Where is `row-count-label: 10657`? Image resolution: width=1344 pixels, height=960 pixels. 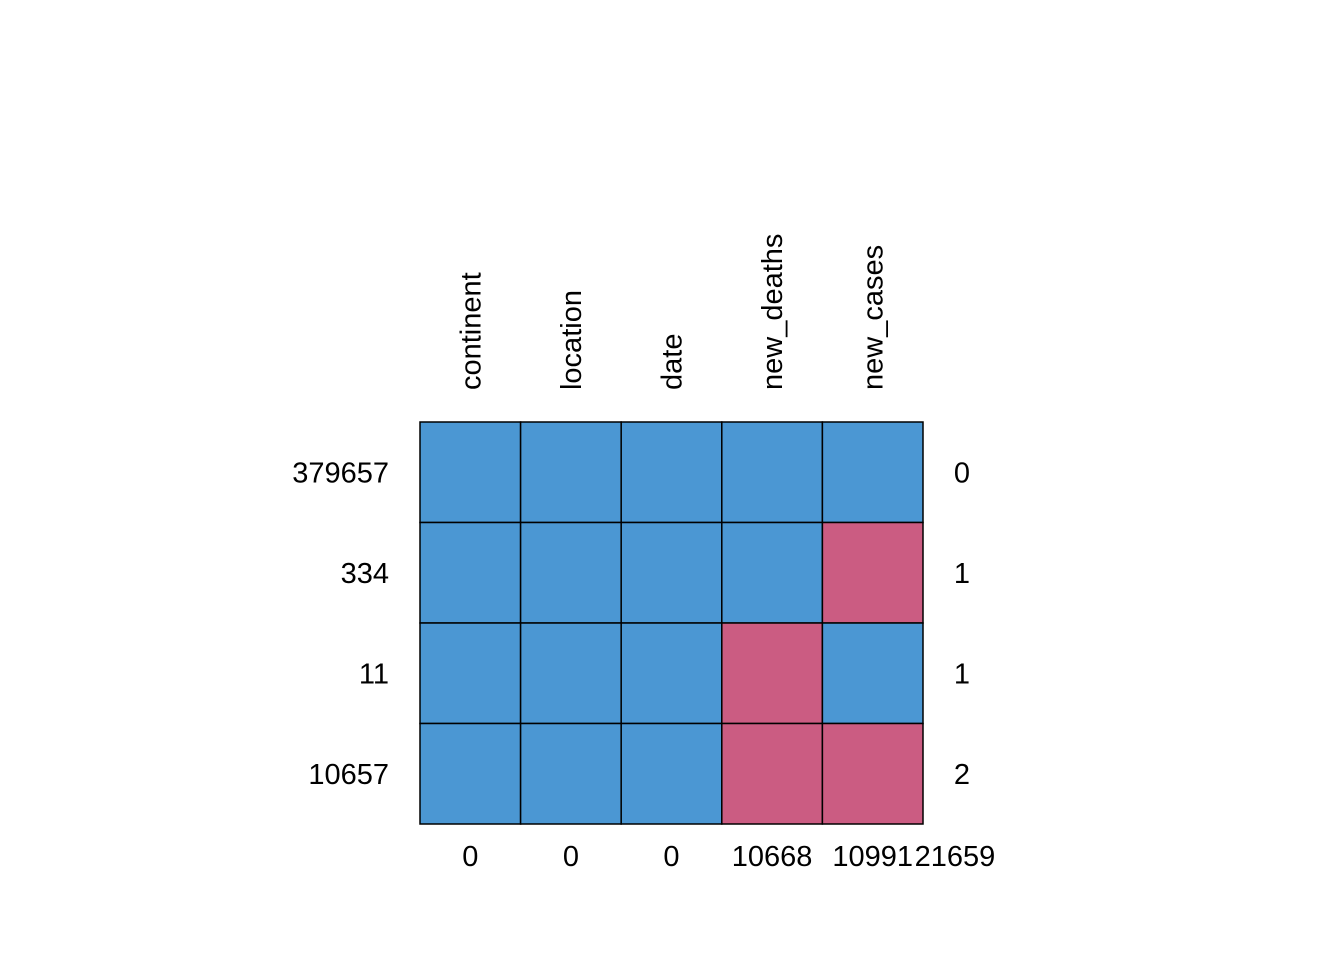 row-count-label: 10657 is located at coordinates (348, 775).